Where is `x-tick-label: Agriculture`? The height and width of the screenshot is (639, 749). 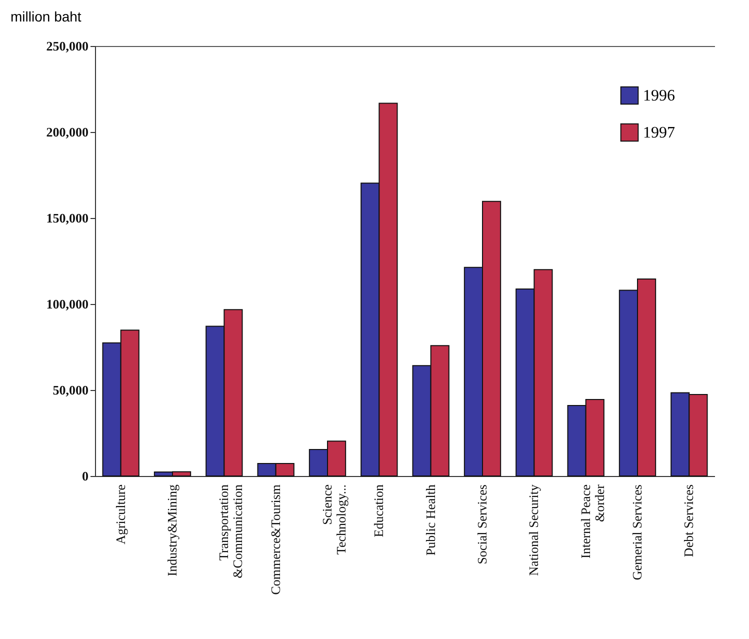
x-tick-label: Agriculture is located at coordinates (120, 514).